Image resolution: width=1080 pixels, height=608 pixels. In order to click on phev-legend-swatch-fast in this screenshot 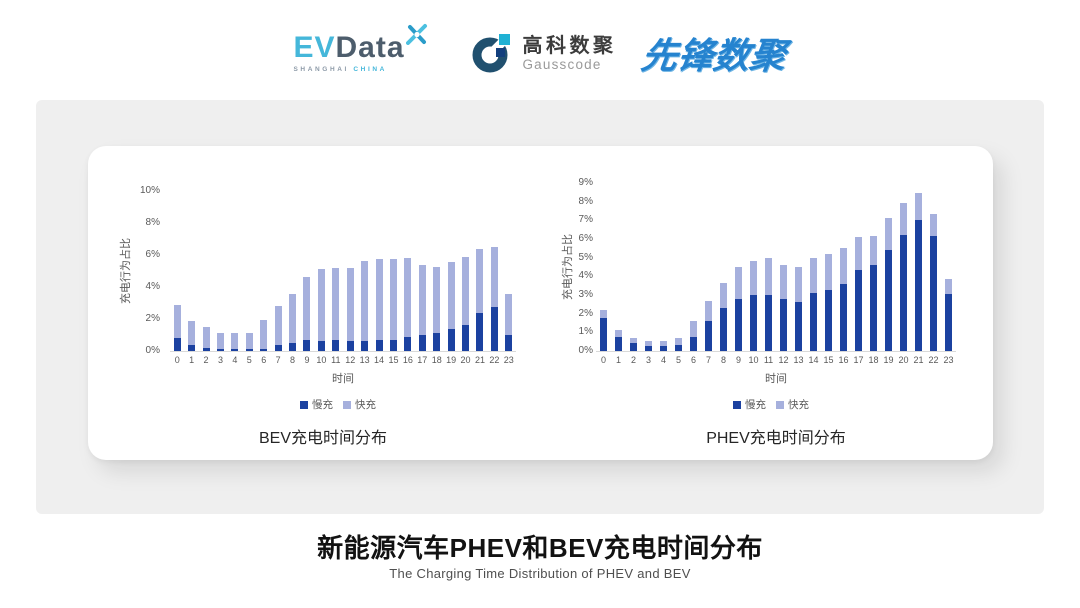, I will do `click(780, 405)`.